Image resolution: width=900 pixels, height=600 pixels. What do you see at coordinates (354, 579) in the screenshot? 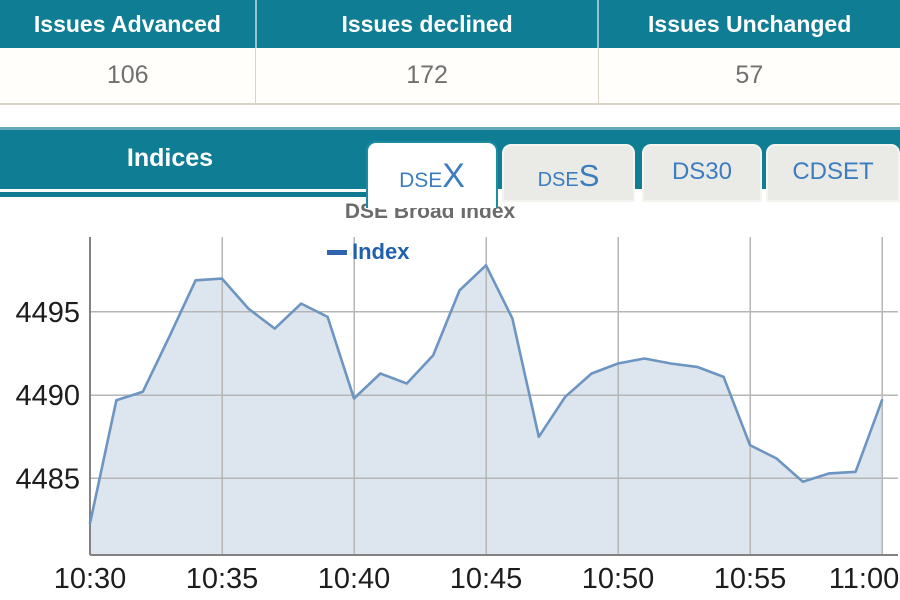
I see `x-tick-label: 10:40` at bounding box center [354, 579].